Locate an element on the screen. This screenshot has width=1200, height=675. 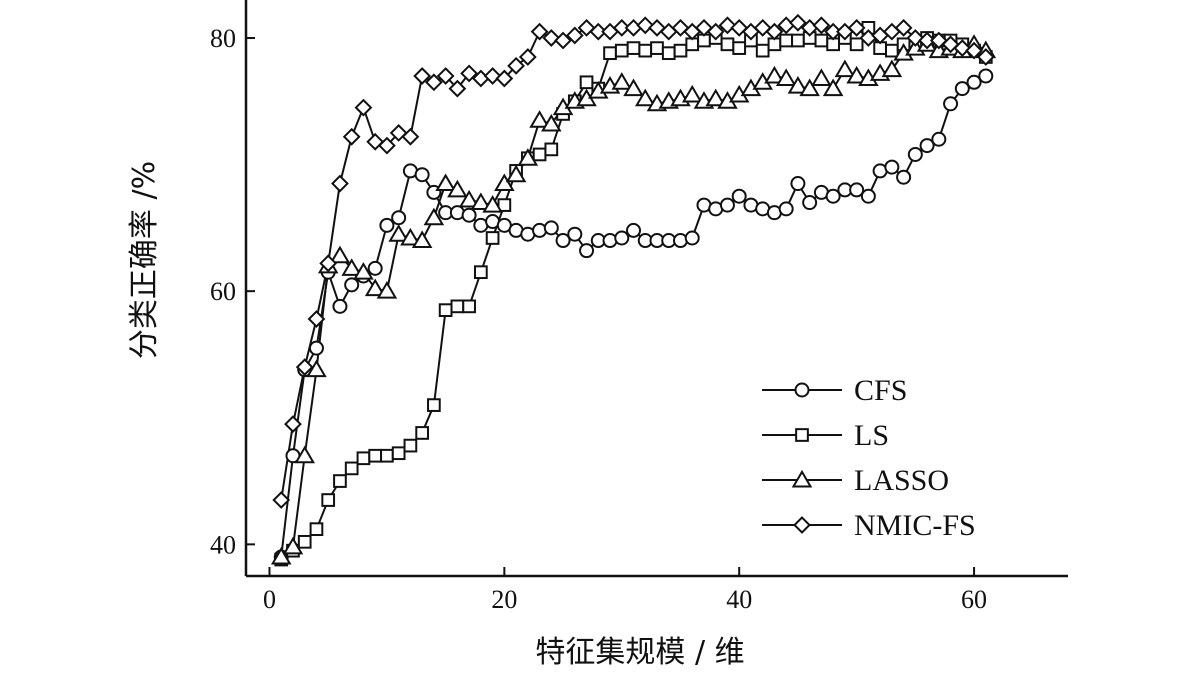
legend-item-lasso: LASSO is located at coordinates (855, 480).